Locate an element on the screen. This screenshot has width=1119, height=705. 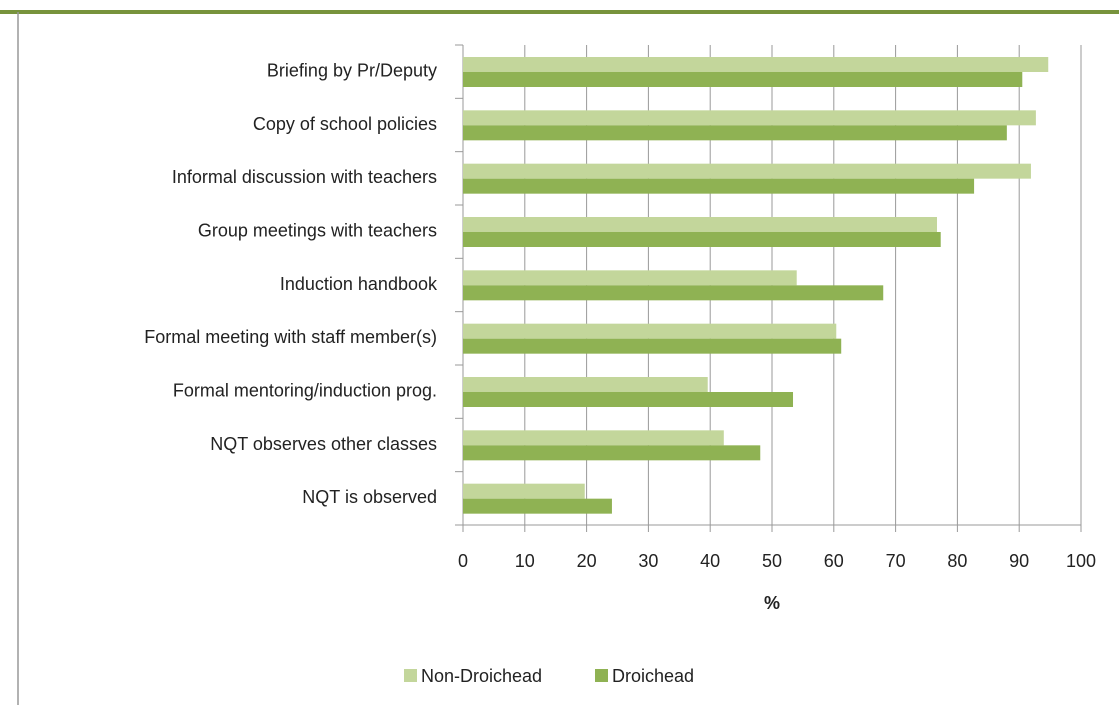
x-tick-label: 80 is located at coordinates (957, 561).